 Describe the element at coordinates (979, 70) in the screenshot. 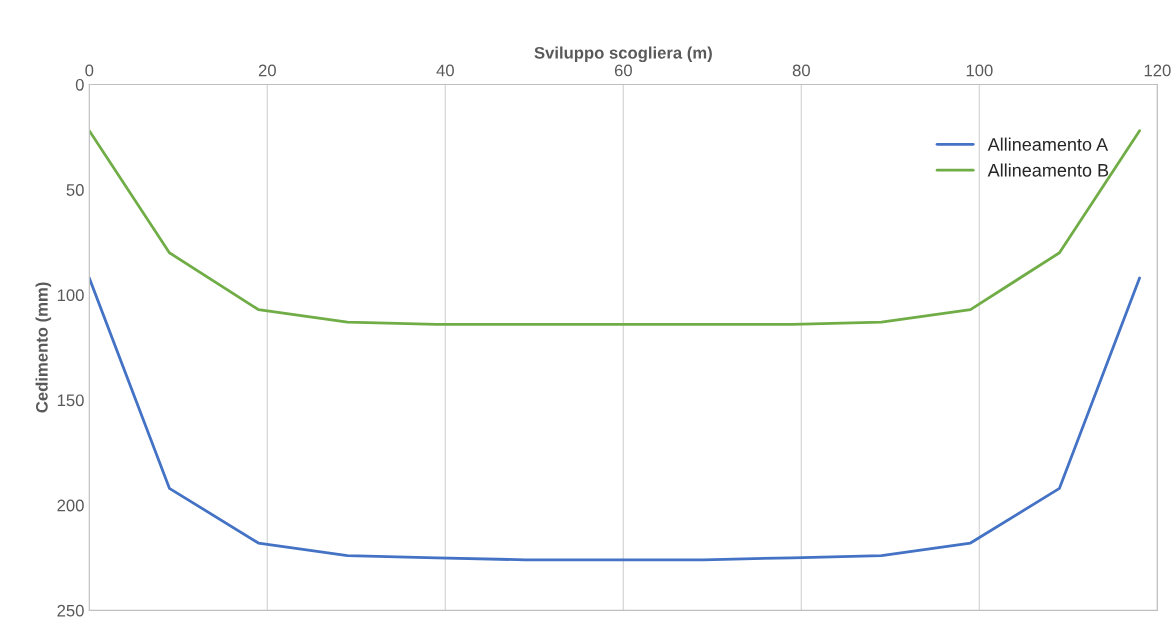

I see `x-tick-label: 100` at that location.